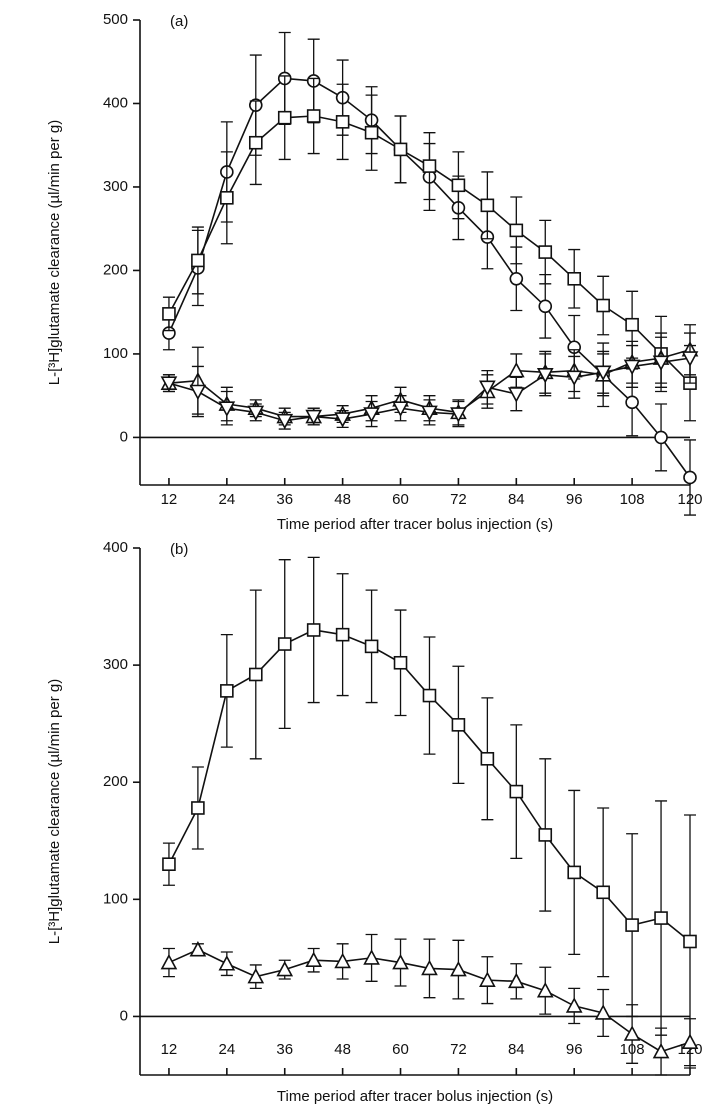 This screenshot has width=702, height=1108. Describe the element at coordinates (516, 1049) in the screenshot. I see `x-tick-label: 84` at that location.